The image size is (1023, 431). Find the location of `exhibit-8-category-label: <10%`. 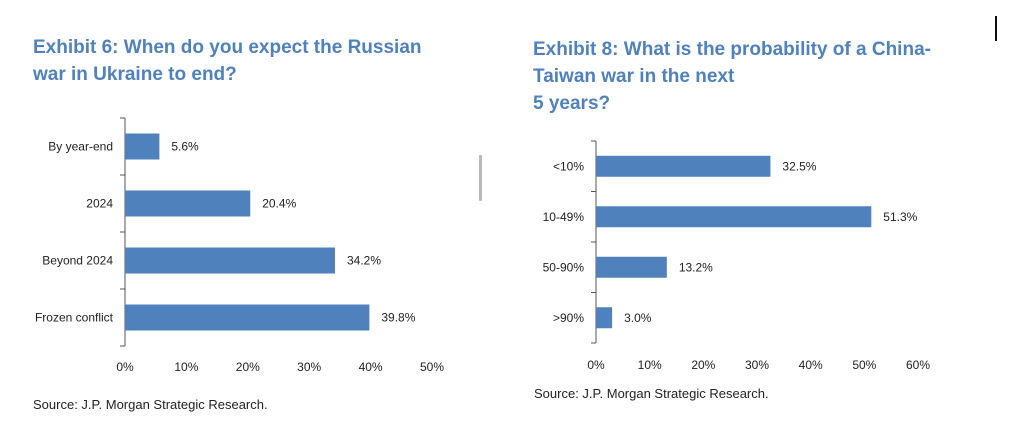

exhibit-8-category-label: <10% is located at coordinates (568, 166).